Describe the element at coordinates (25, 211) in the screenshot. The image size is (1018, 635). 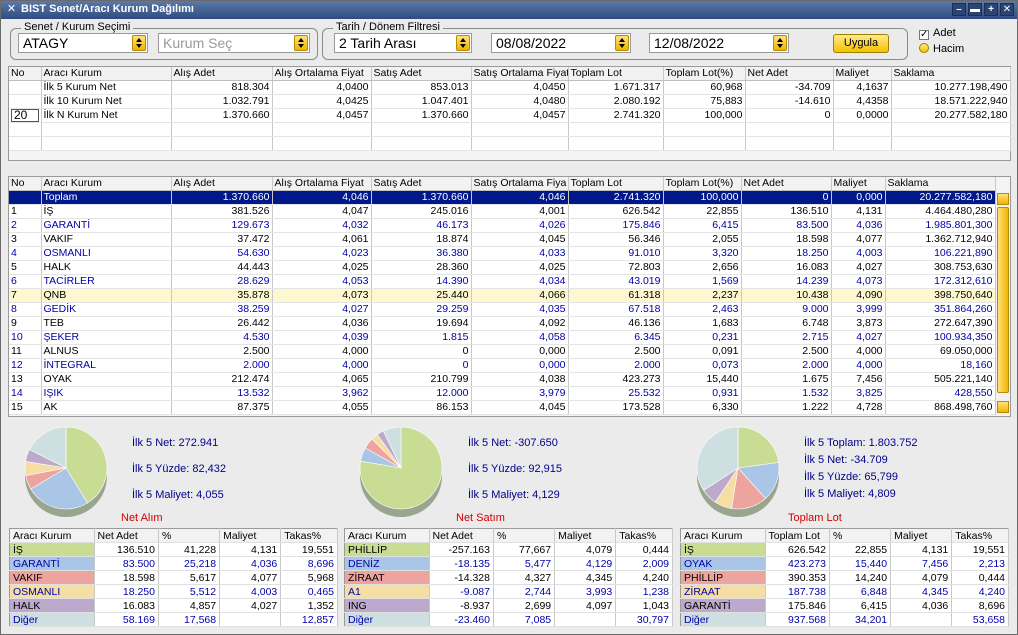
I see `broker-cell: 1` at that location.